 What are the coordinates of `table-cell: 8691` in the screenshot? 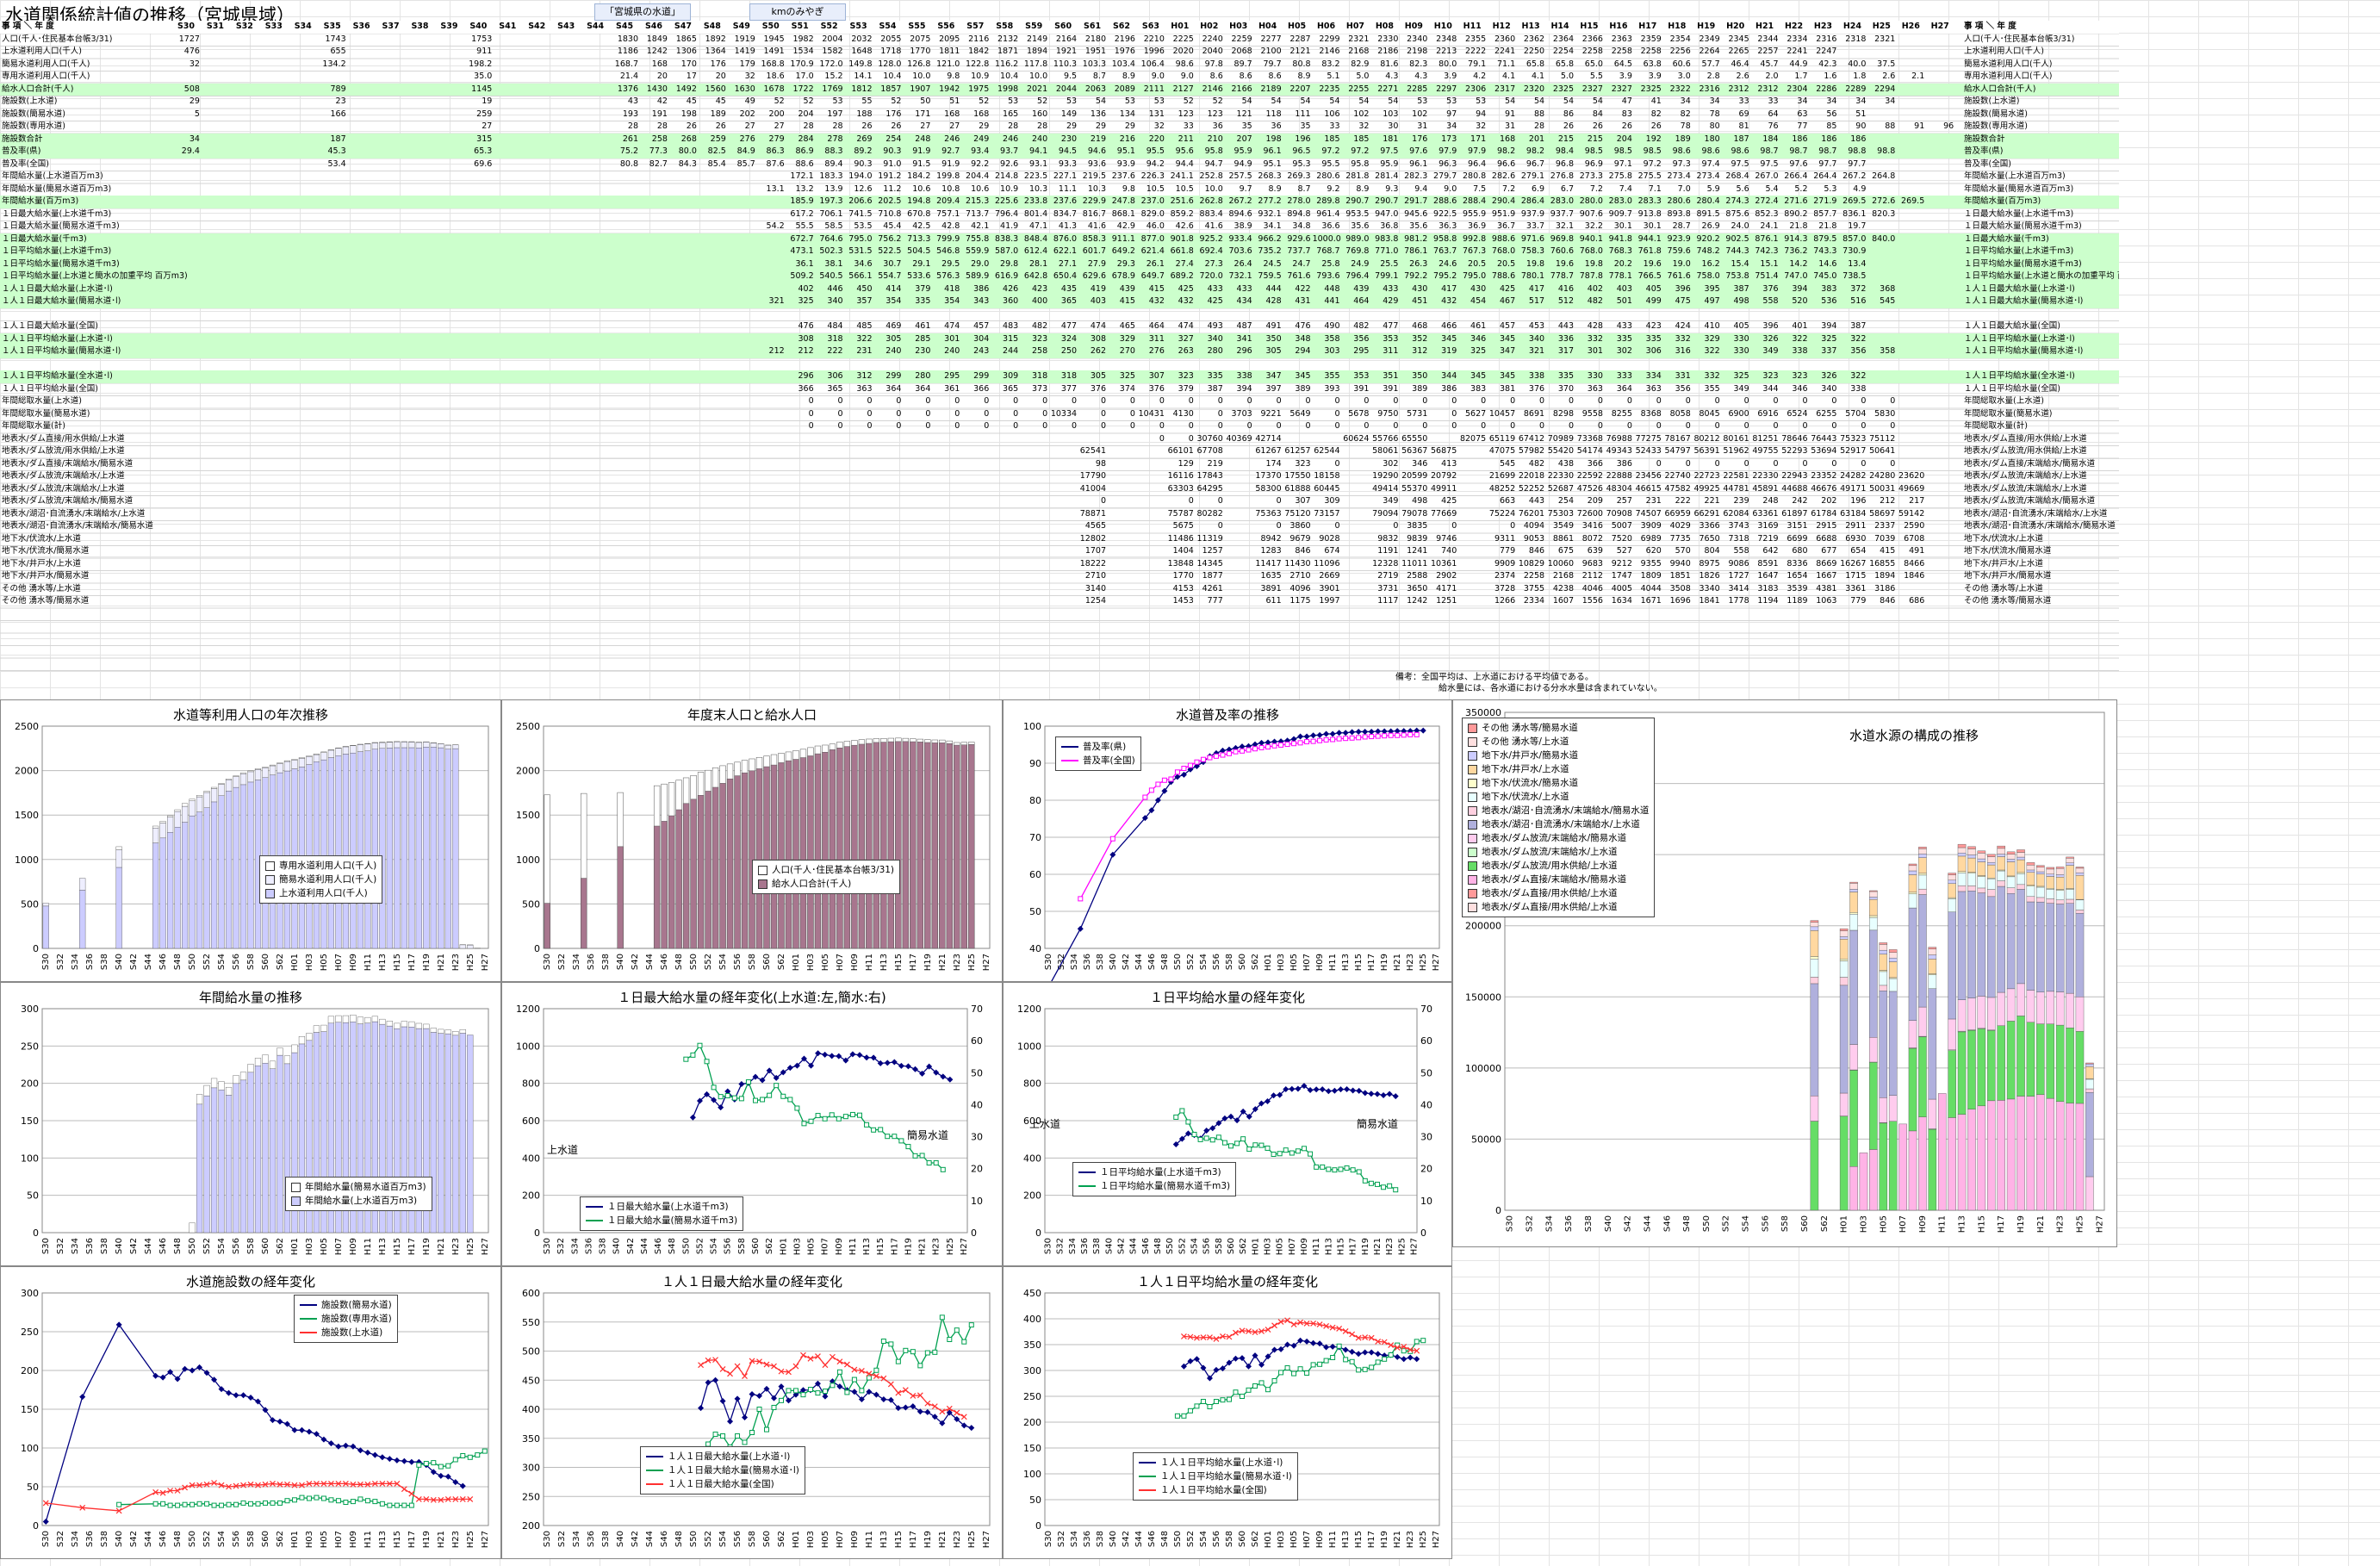 It's located at (1534, 413).